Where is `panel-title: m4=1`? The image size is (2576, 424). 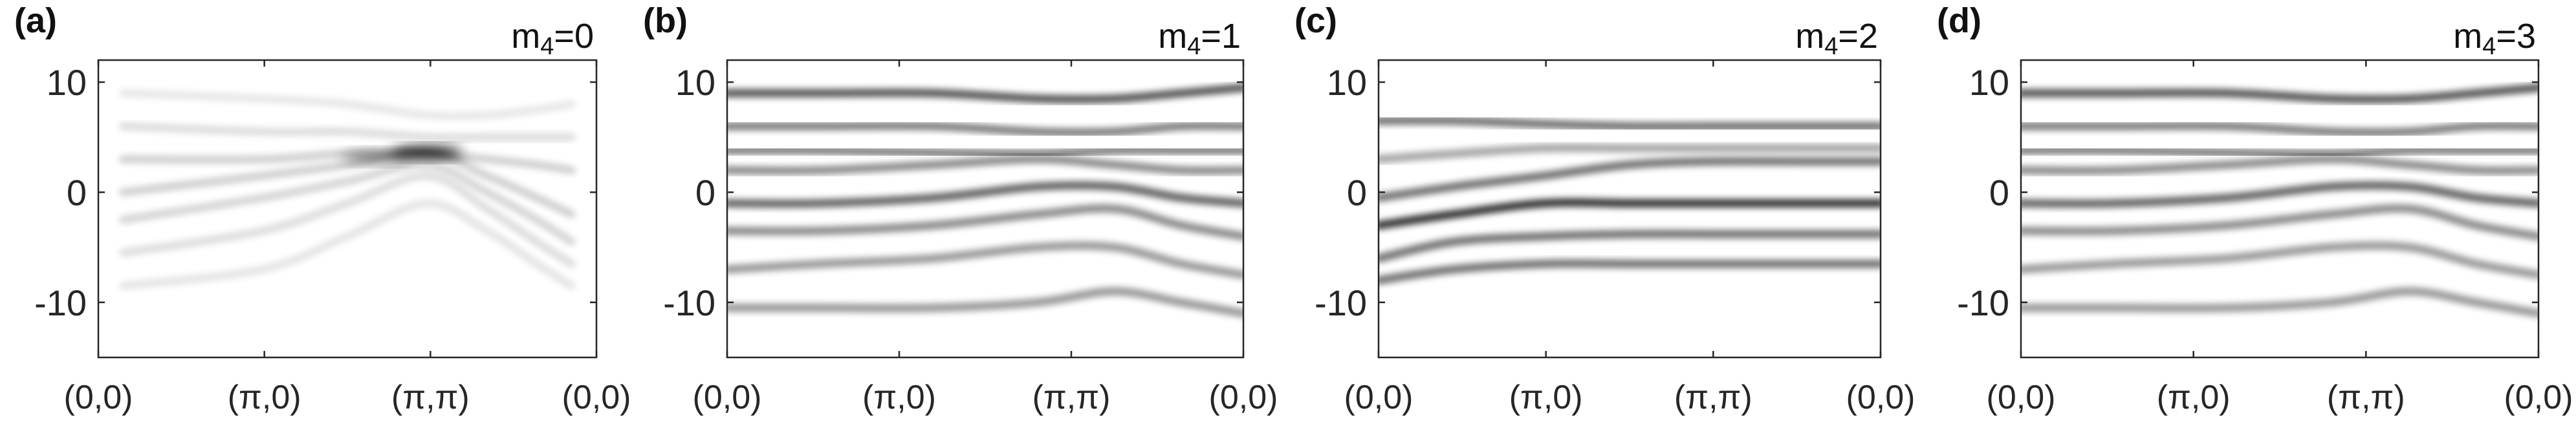 panel-title: m4=1 is located at coordinates (1199, 38).